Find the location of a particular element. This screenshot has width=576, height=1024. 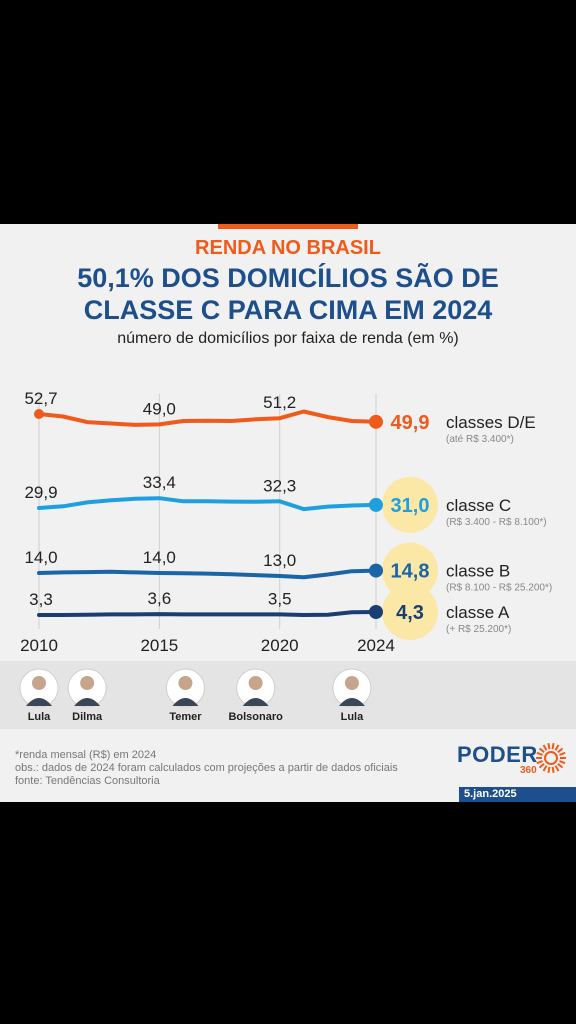

brand-logo: PODER 360 is located at coordinates (512, 762).